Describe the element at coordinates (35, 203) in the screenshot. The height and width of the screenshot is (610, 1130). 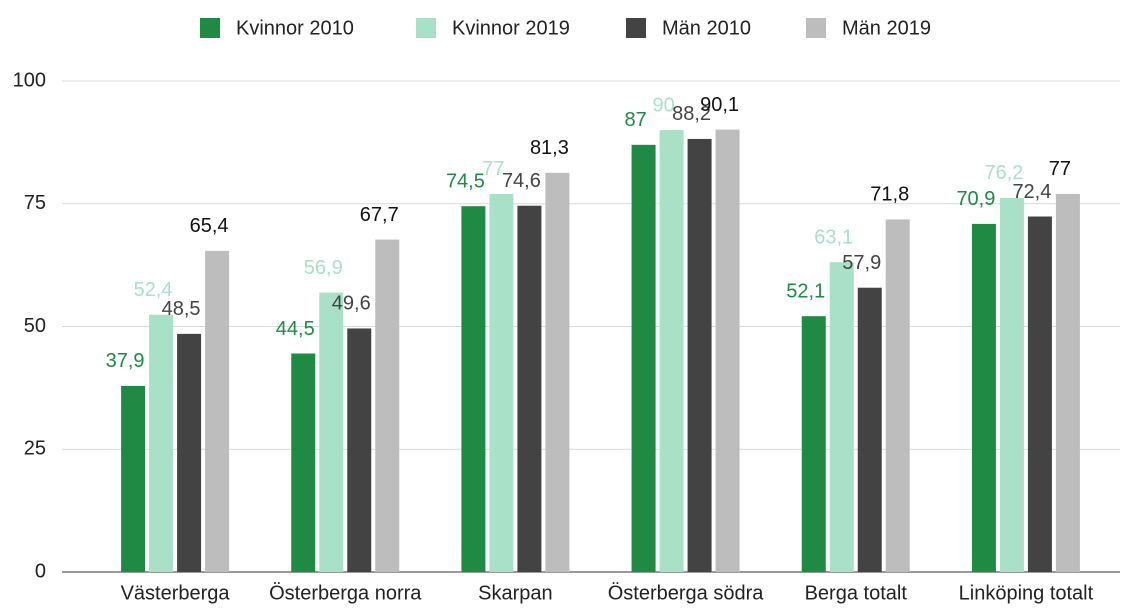
I see `y-tick-label: 75` at that location.